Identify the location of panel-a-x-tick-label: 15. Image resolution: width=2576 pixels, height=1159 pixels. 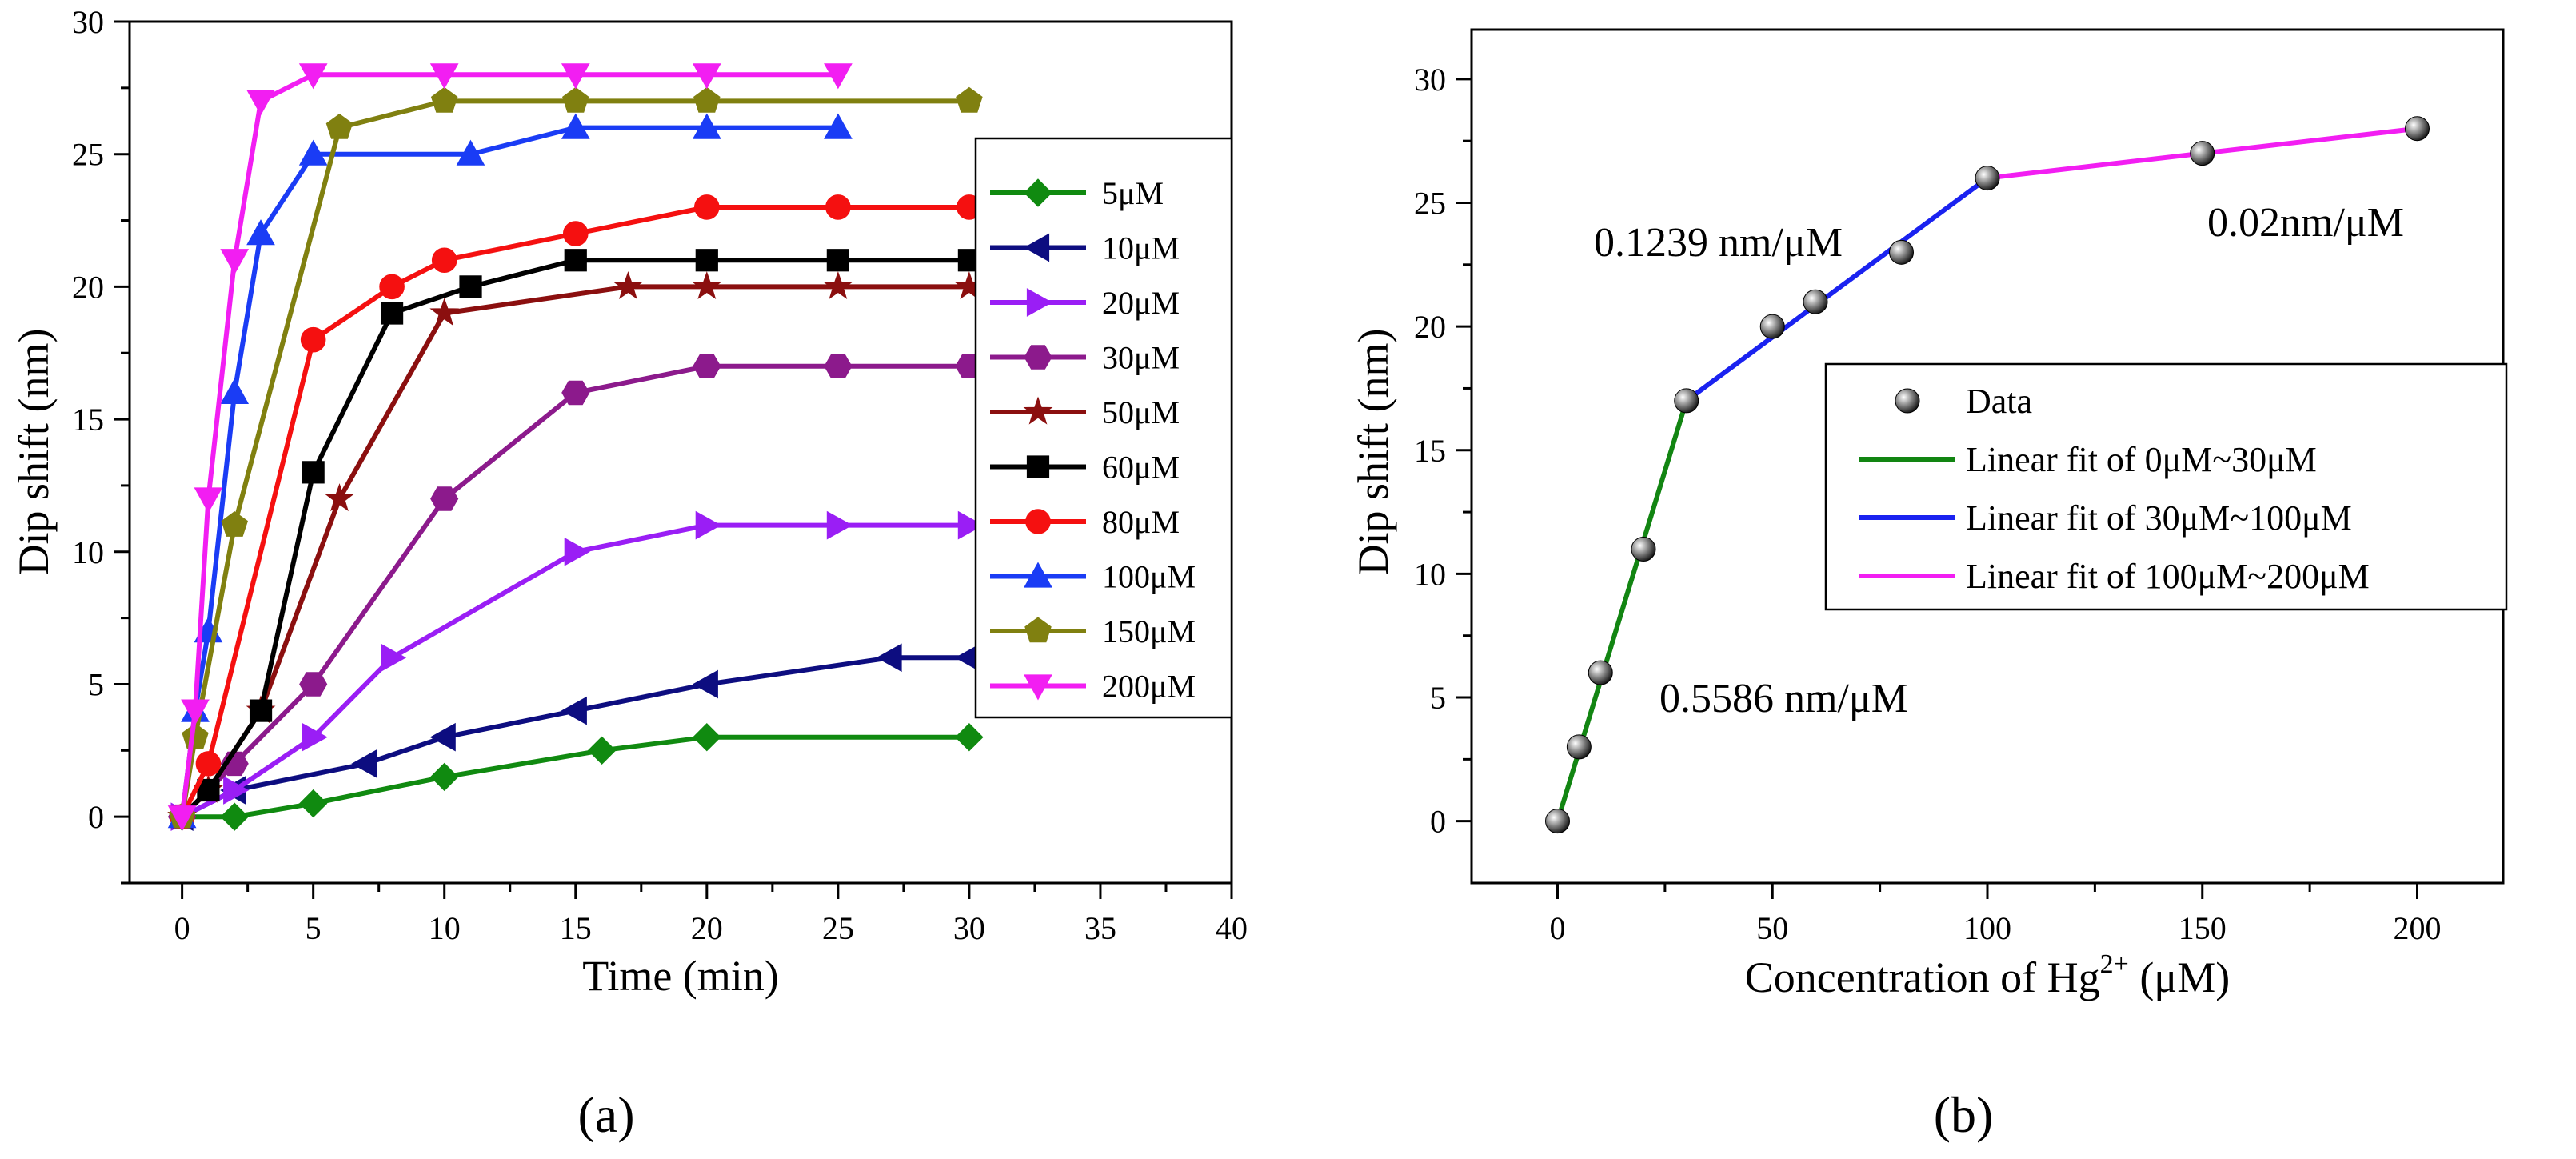
(576, 928).